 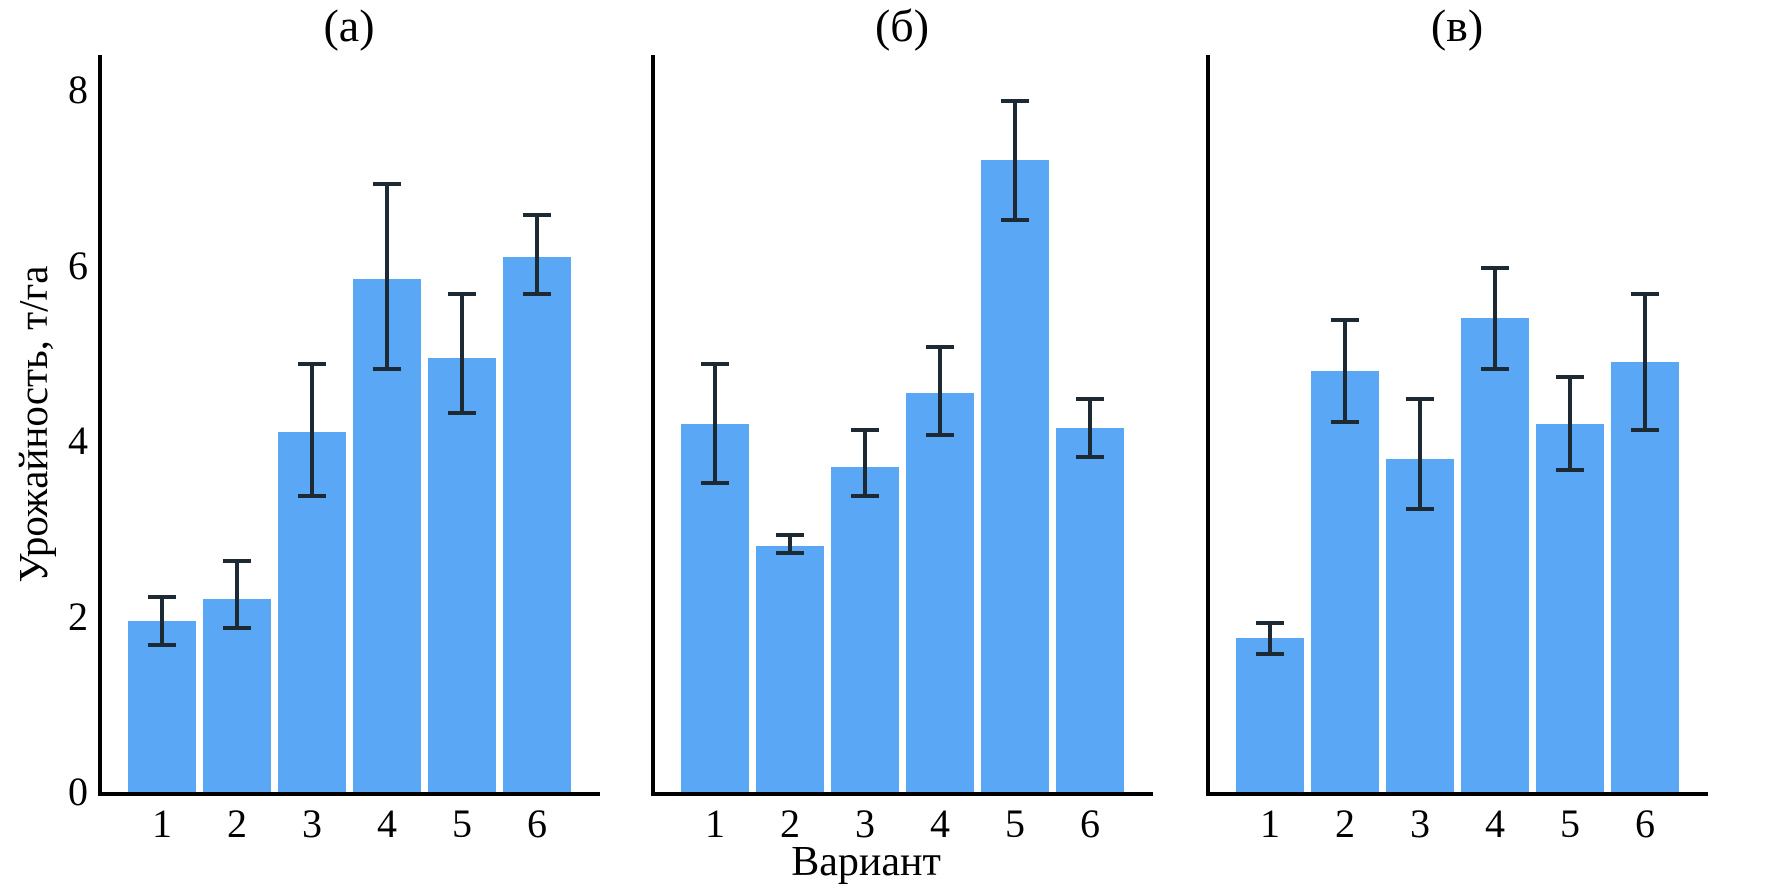 I want to click on x-tick-label-v-4: 4, so click(x=1495, y=823).